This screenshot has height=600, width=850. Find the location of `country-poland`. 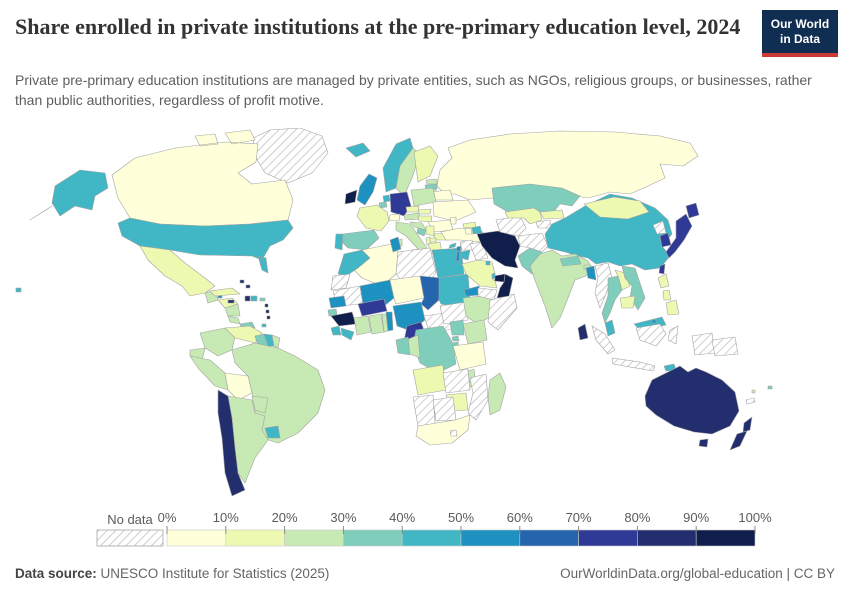

country-poland is located at coordinates (423, 197).